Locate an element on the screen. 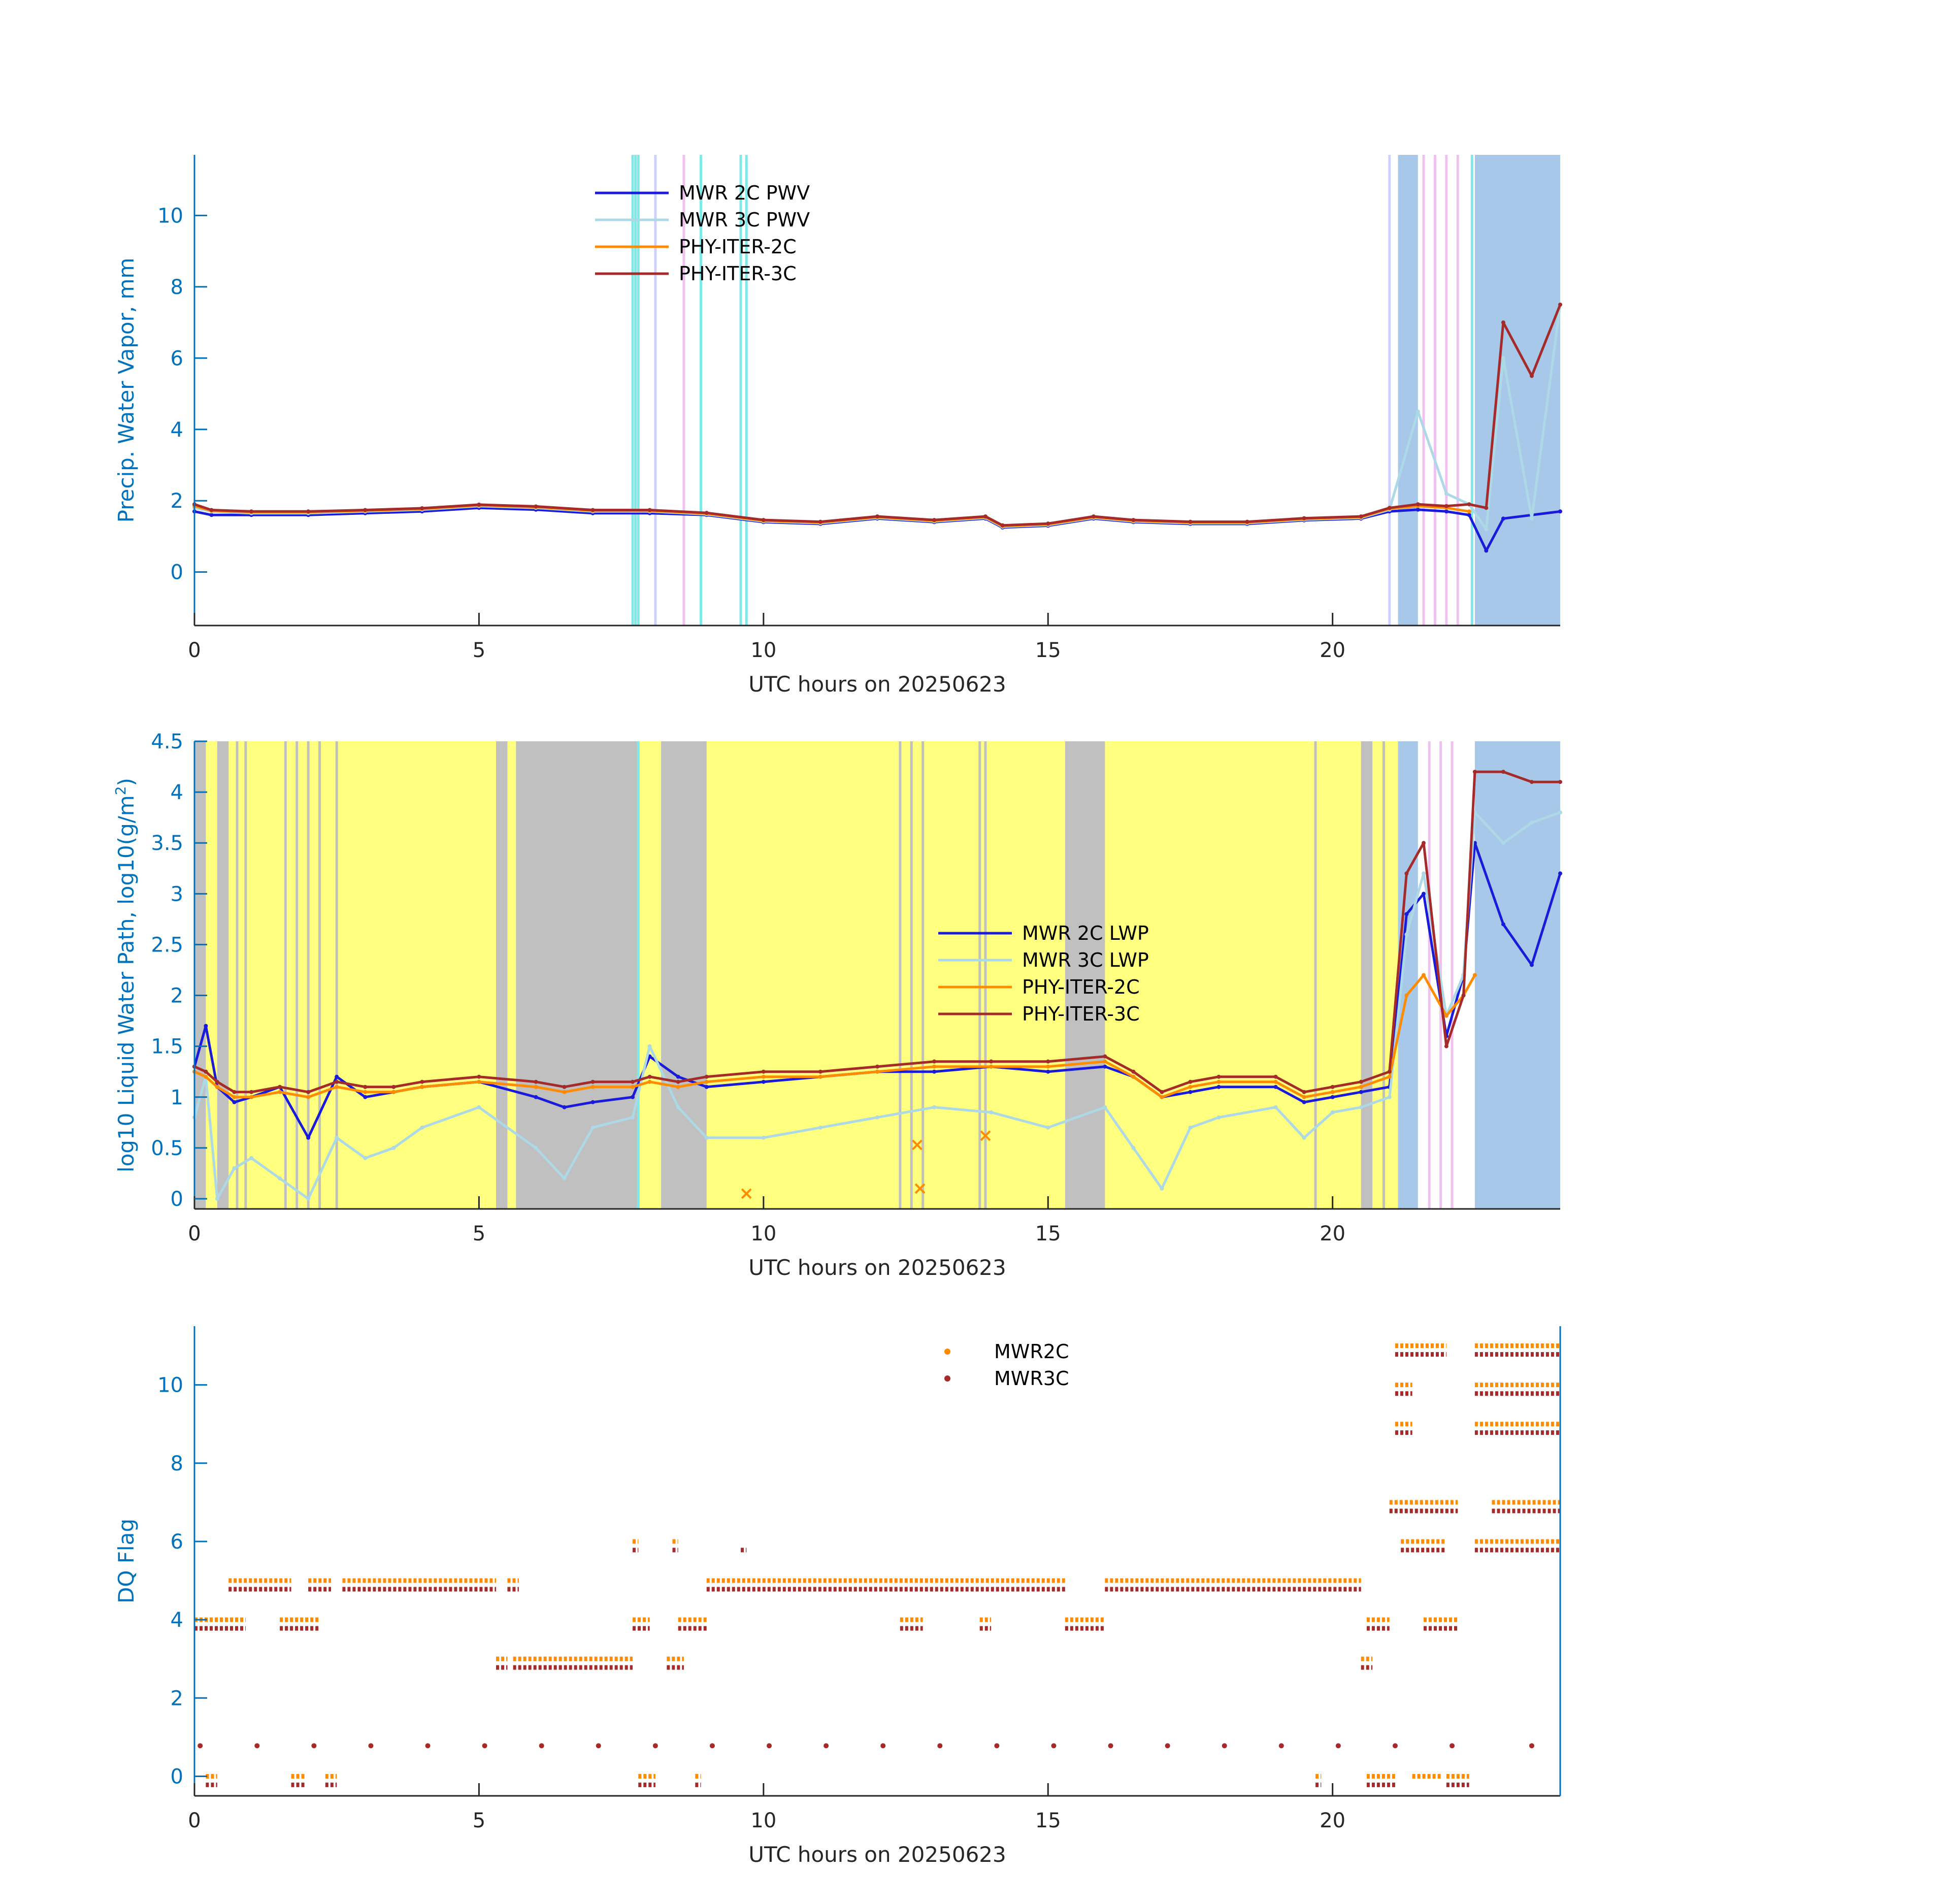 The height and width of the screenshot is (1904, 1942). pwv-y-tick-label-4: 8 is located at coordinates (177, 288).